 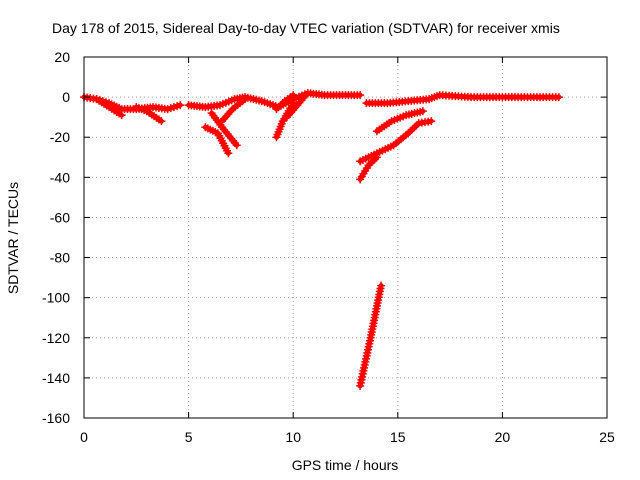 I want to click on y-tick-labels: 20 0 -20 -40 -60 -80 -100 -120 -140 -160, so click(x=56, y=237).